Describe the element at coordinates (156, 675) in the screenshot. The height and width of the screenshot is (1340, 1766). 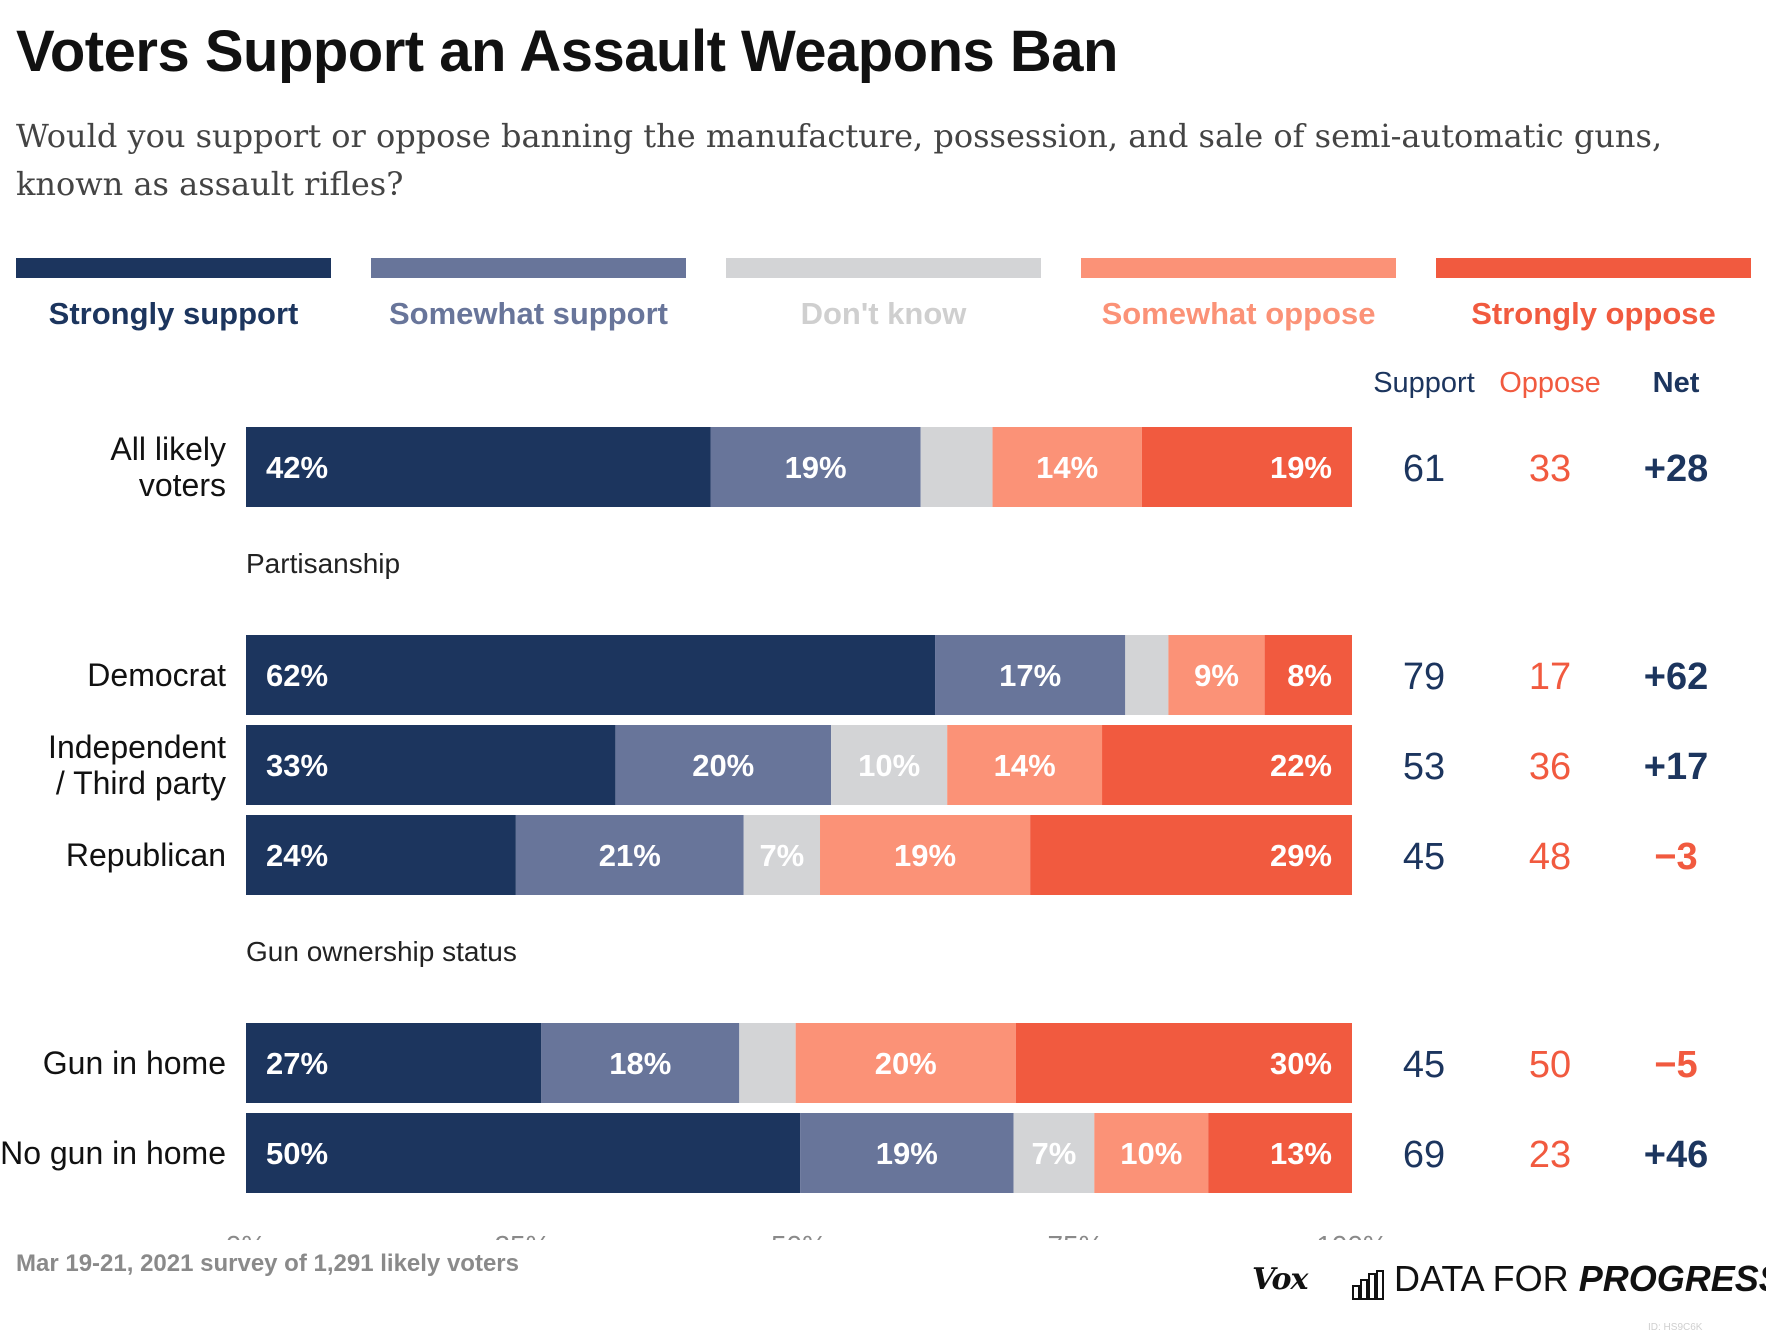
I see `row-label: Democrat` at that location.